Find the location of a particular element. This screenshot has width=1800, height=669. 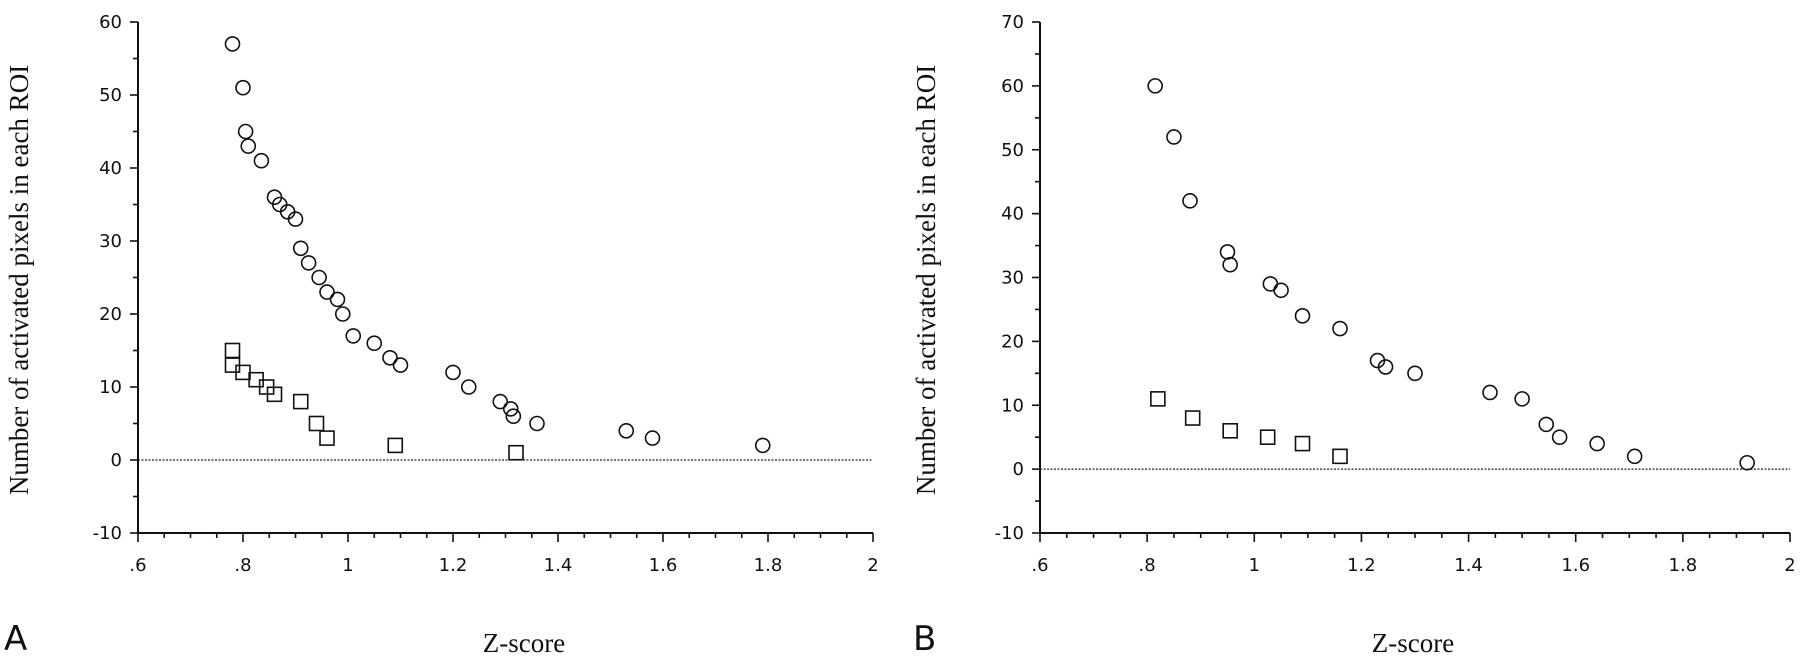

panel-a-x-tick-label: 2 is located at coordinates (872, 565).